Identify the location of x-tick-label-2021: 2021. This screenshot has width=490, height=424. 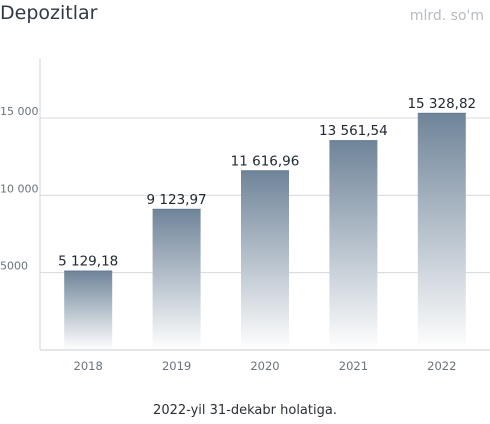
(353, 366).